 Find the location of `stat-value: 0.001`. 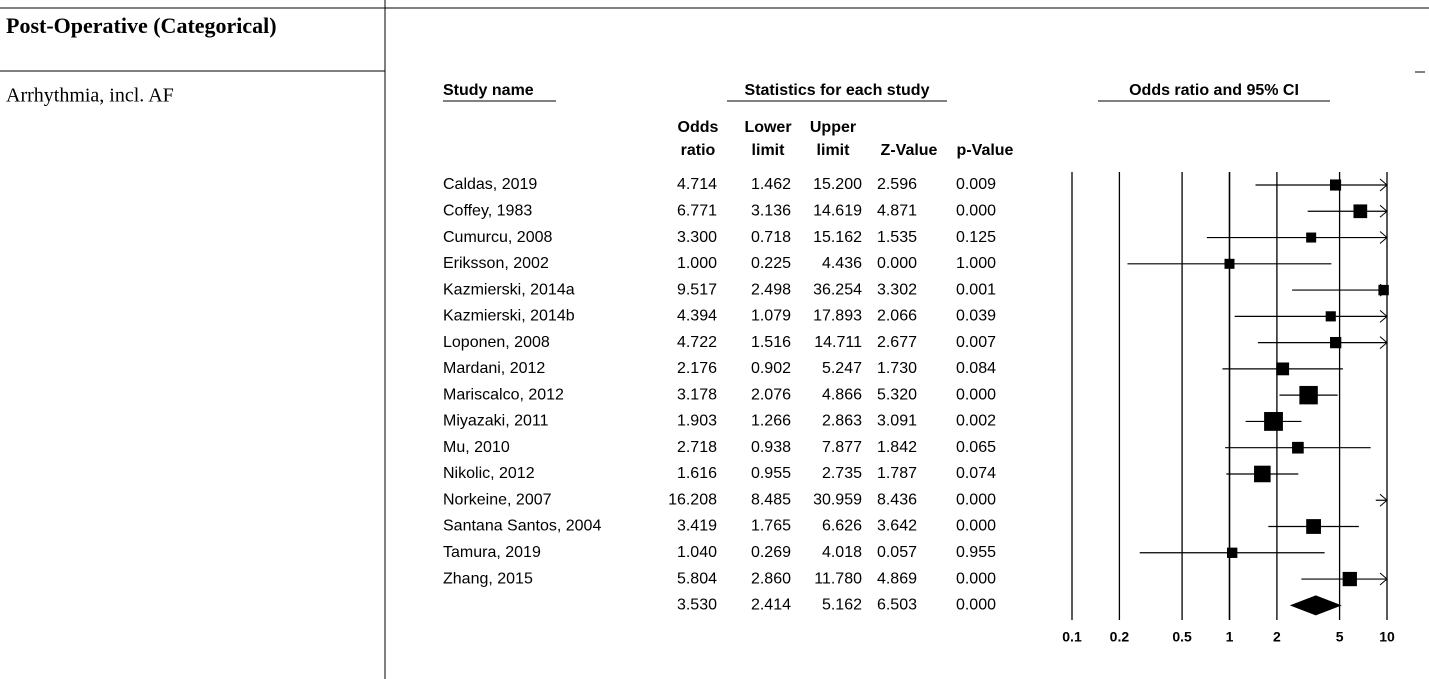

stat-value: 0.001 is located at coordinates (976, 289).